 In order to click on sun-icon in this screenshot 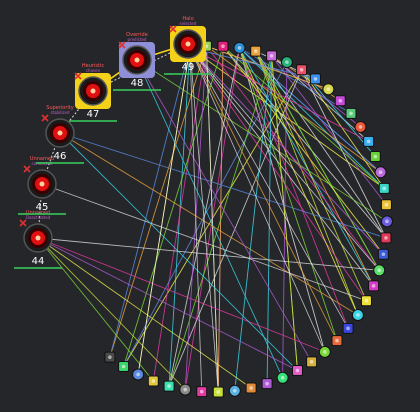, I will do `click(366, 301)`.